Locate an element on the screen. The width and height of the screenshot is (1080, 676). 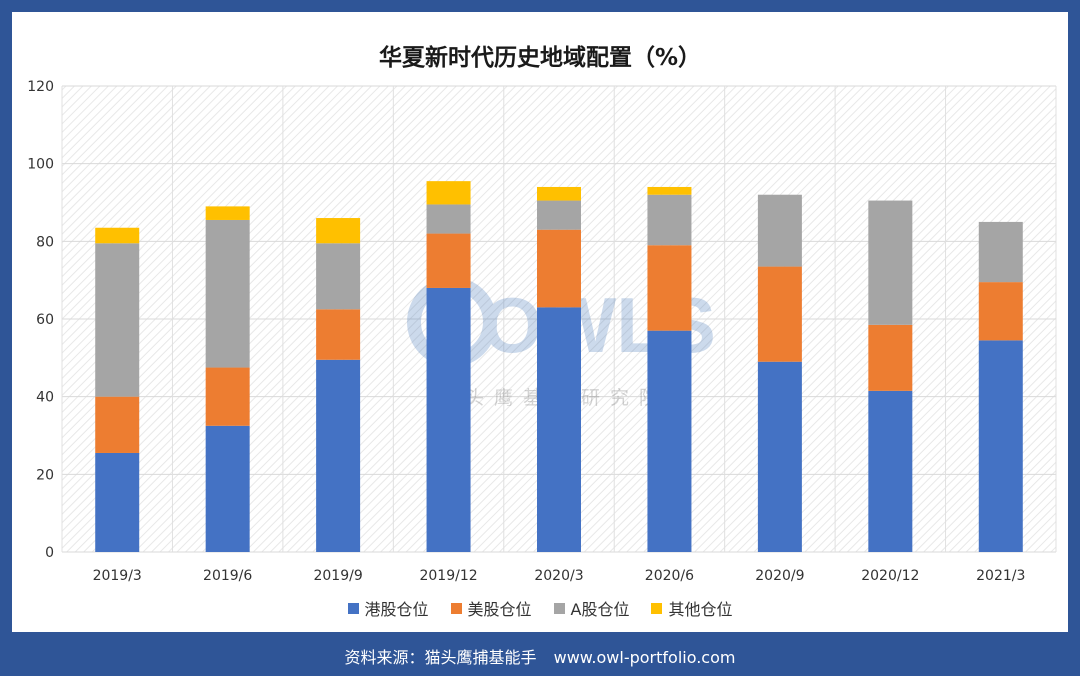
legend-label: A股仓位 is located at coordinates (600, 609).